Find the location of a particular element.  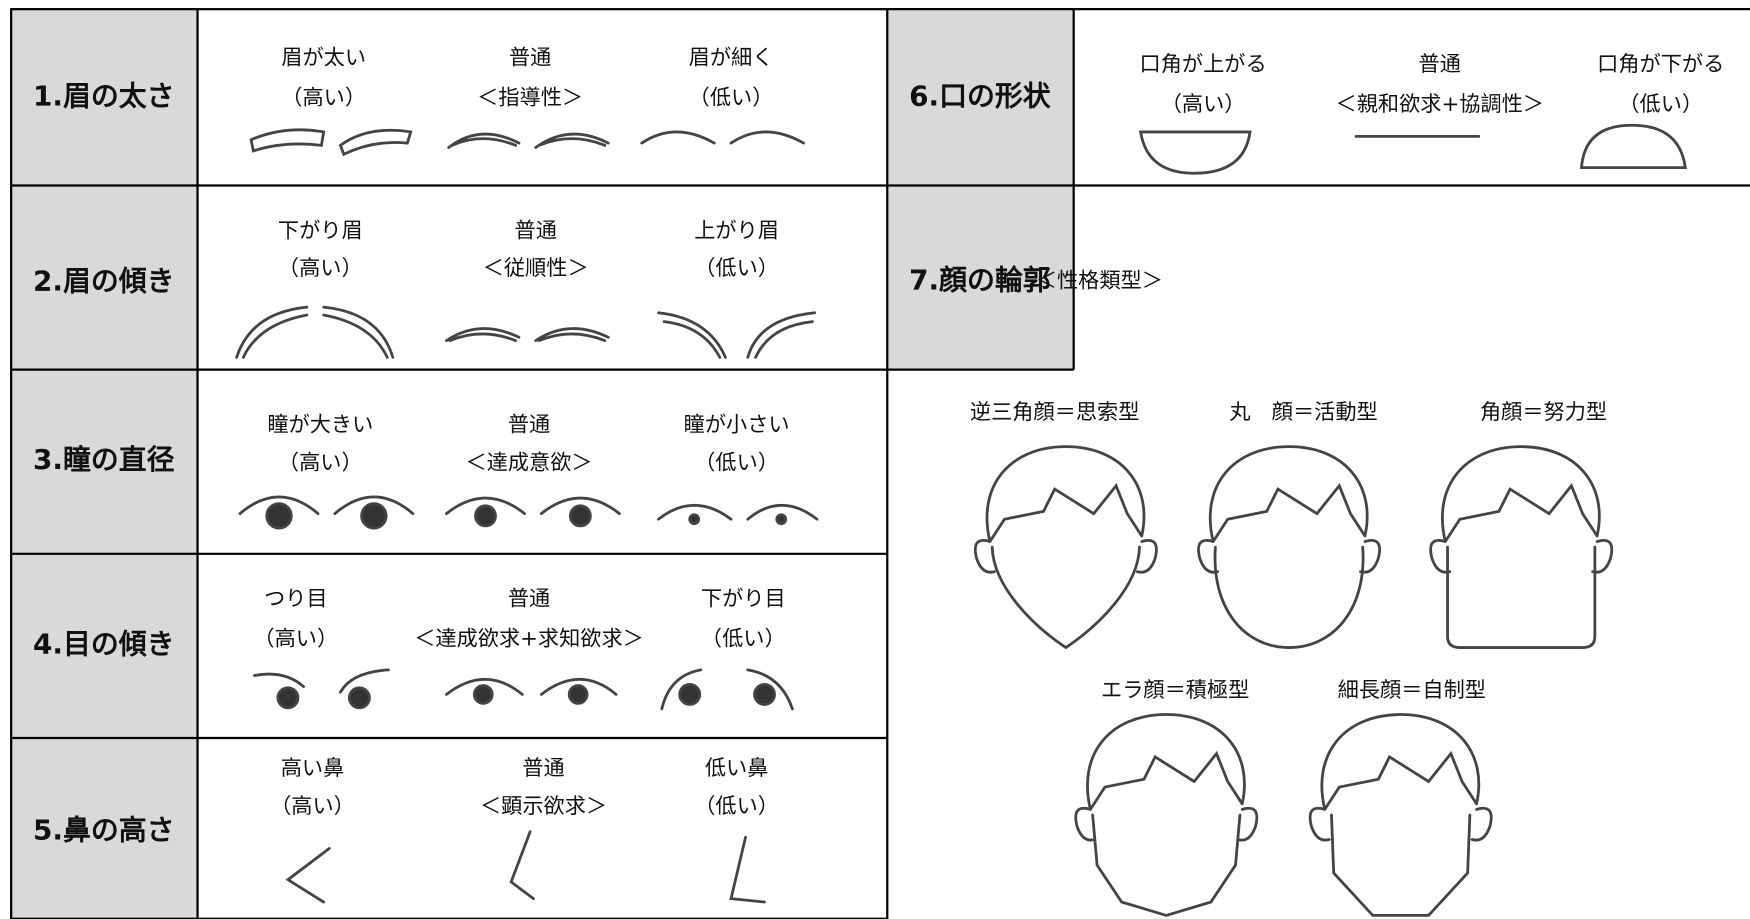

option-label: 瞳が大きい is located at coordinates (320, 423).